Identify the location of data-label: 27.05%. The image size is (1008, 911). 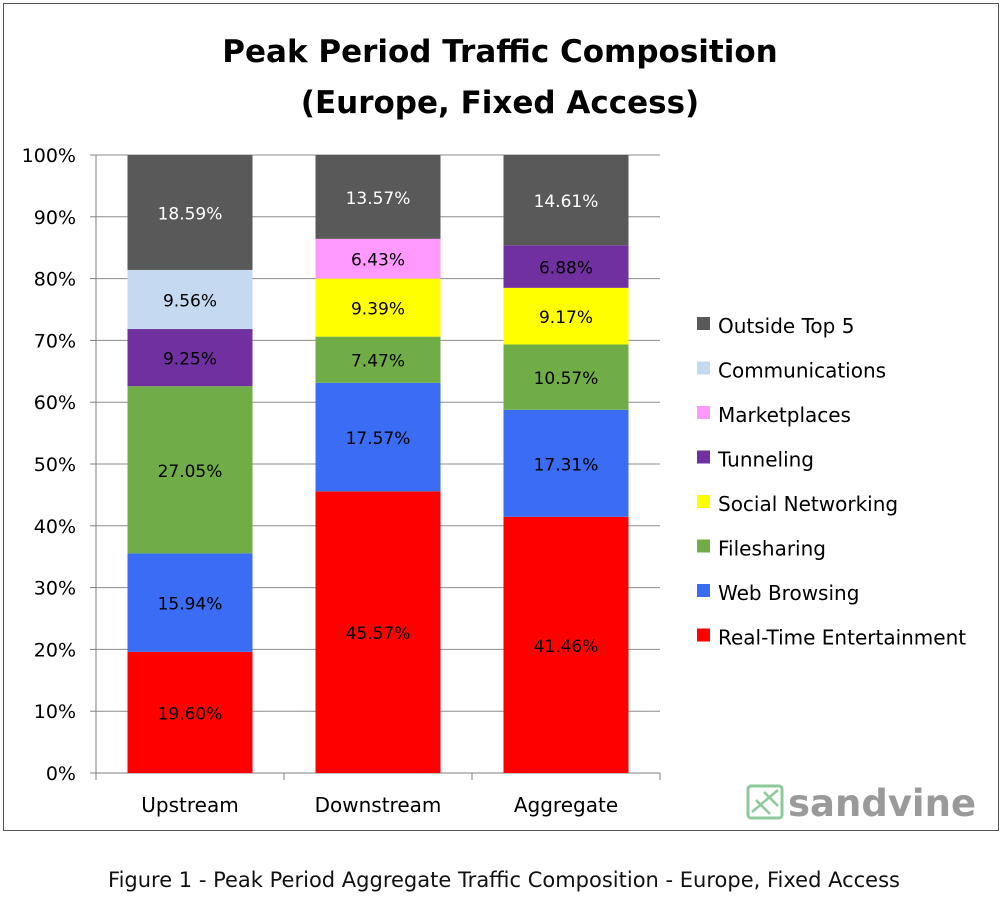
(190, 472).